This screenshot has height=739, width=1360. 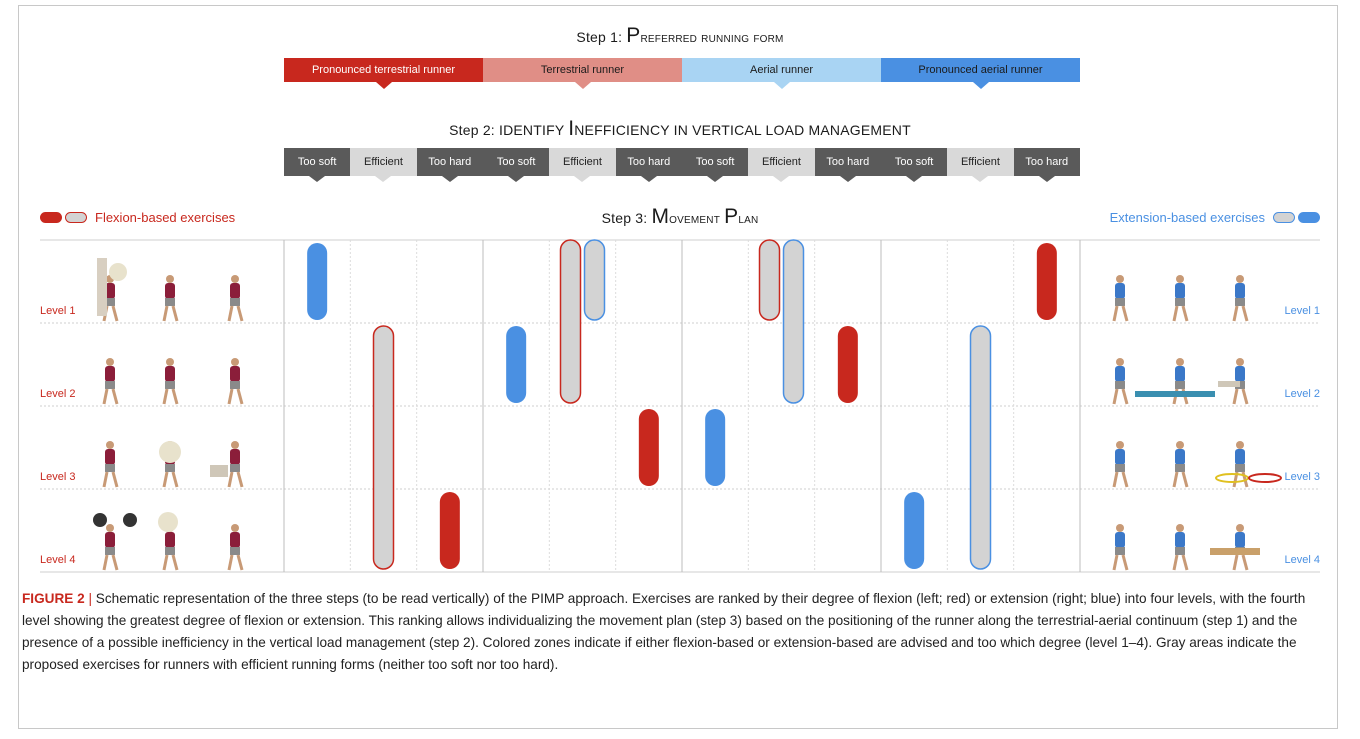 I want to click on barbell-plate, so click(x=130, y=520).